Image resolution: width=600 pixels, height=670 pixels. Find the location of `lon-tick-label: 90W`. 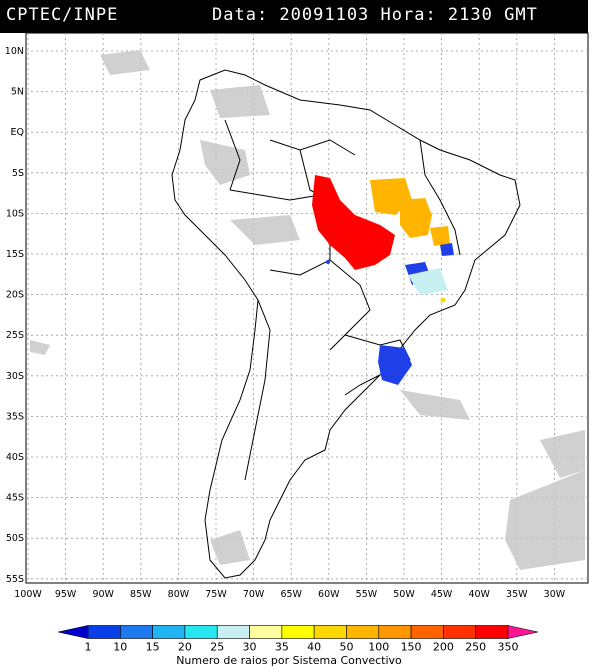

lon-tick-label: 90W is located at coordinates (103, 594).